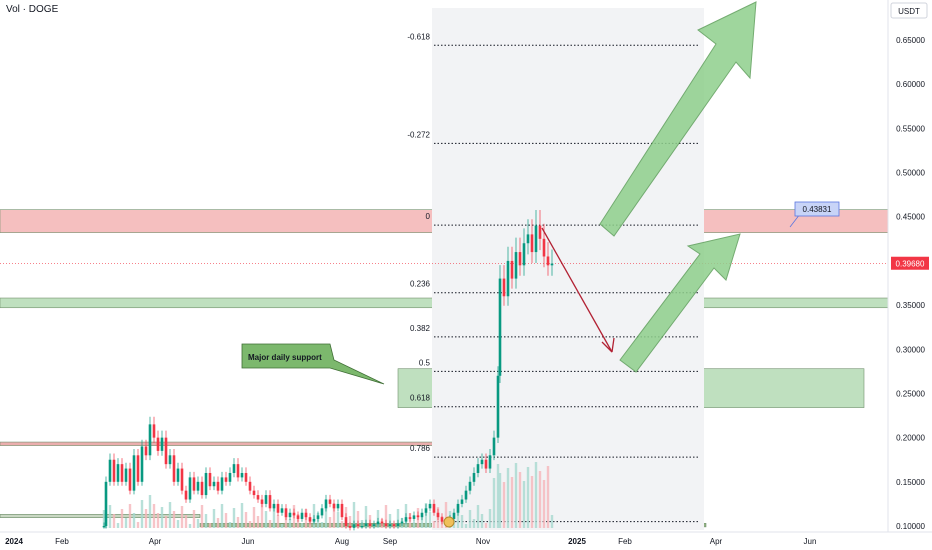 The image size is (932, 550). Describe the element at coordinates (428, 216) in the screenshot. I see `fib-label-0: 0` at that location.